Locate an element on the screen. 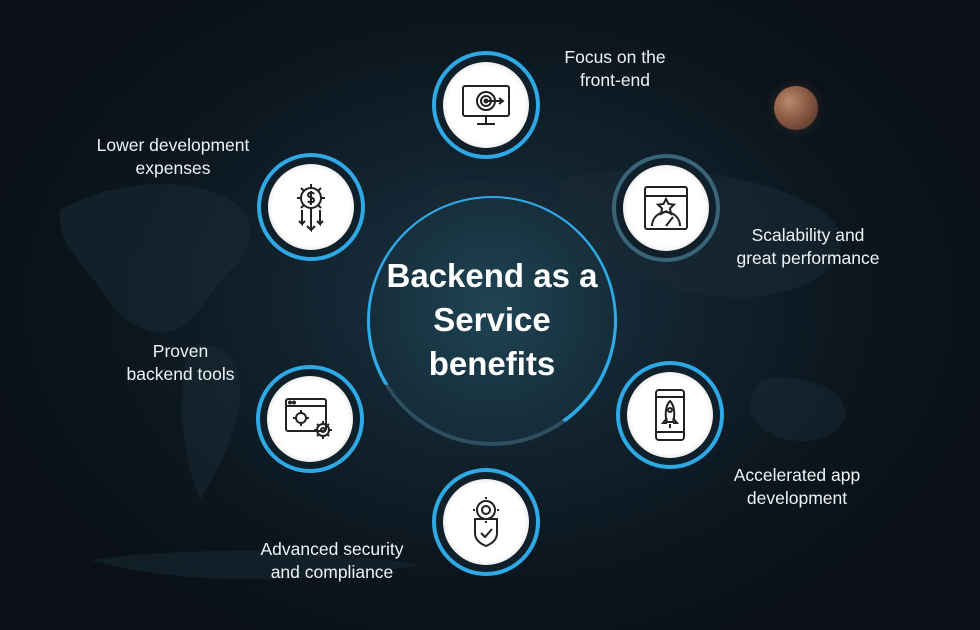  benefit-node-tools is located at coordinates (310, 419).